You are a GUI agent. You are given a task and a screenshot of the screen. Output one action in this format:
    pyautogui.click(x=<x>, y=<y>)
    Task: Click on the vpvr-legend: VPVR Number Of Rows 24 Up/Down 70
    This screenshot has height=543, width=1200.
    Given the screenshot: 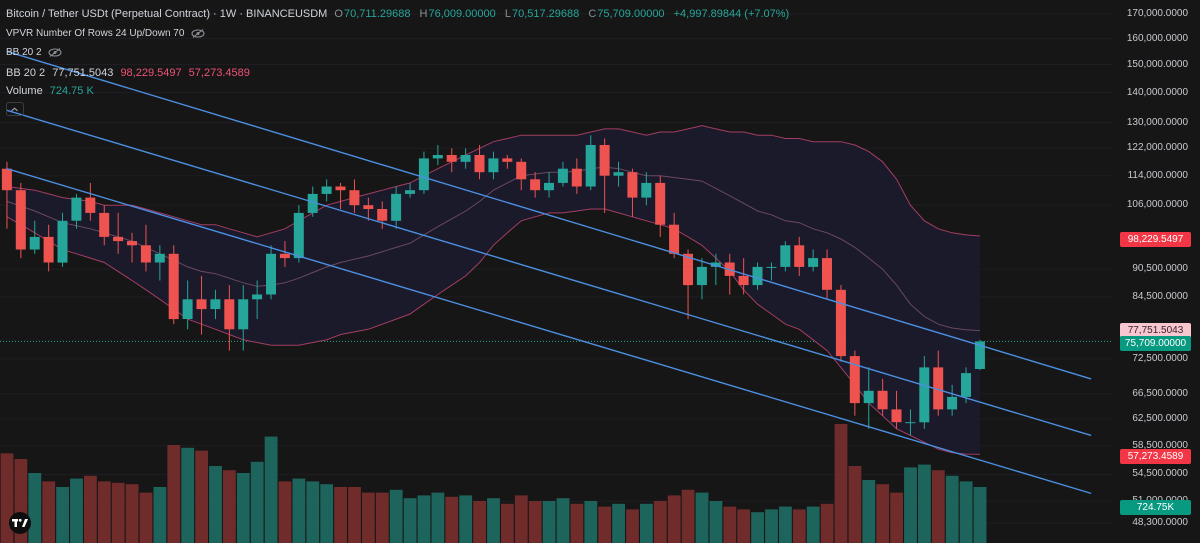 What is the action you would take?
    pyautogui.click(x=105, y=34)
    